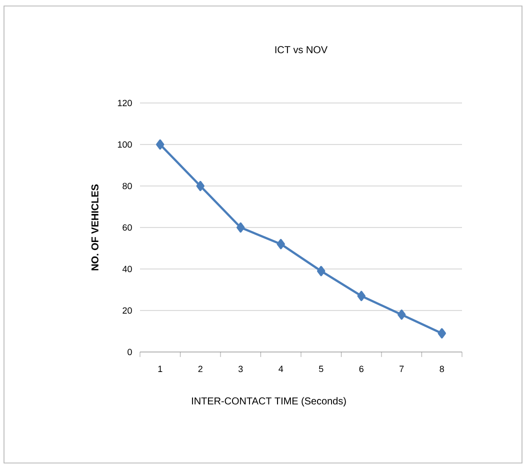  I want to click on y-axis-title: NO. OF VEHICLES, so click(94, 227).